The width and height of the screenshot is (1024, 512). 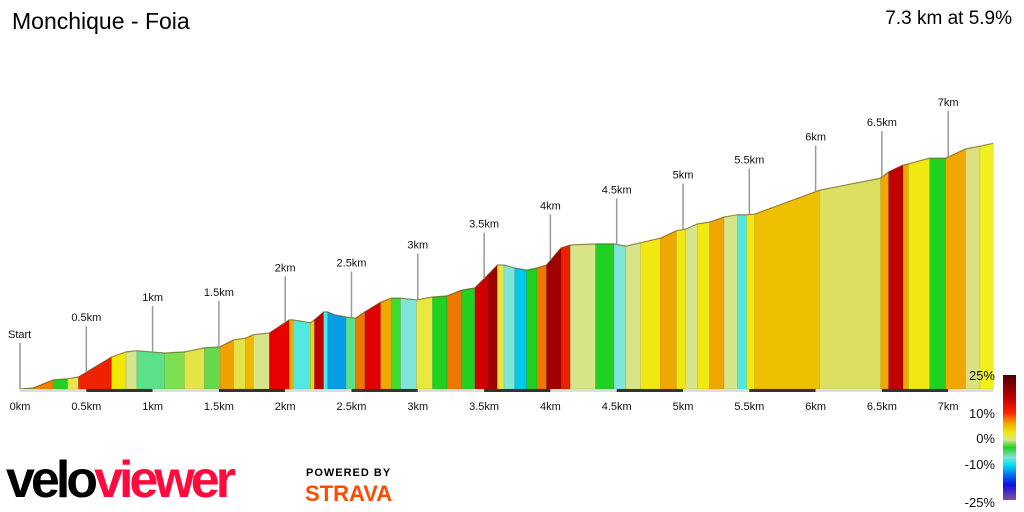 I want to click on legend-label: 10%, so click(x=982, y=413).